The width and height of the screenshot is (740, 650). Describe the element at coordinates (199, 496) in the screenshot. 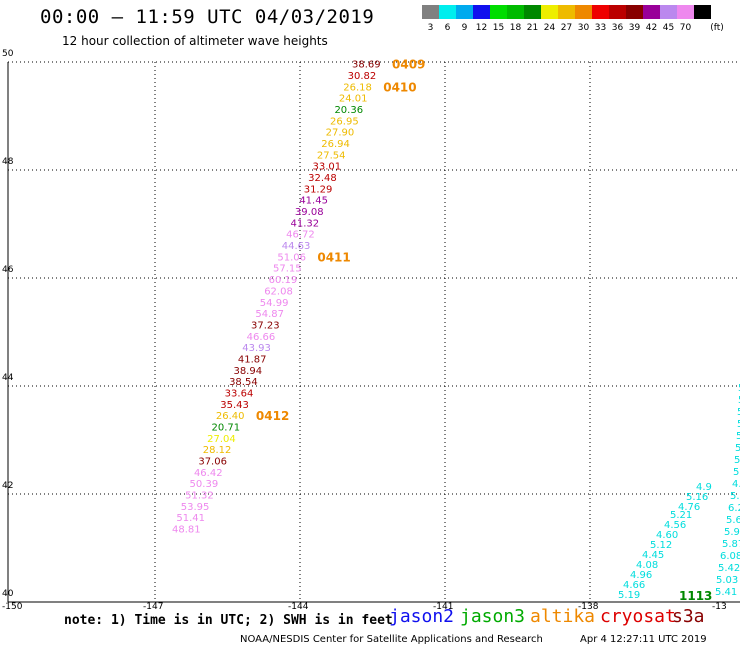

I see `wave-height-value: 51.32` at that location.